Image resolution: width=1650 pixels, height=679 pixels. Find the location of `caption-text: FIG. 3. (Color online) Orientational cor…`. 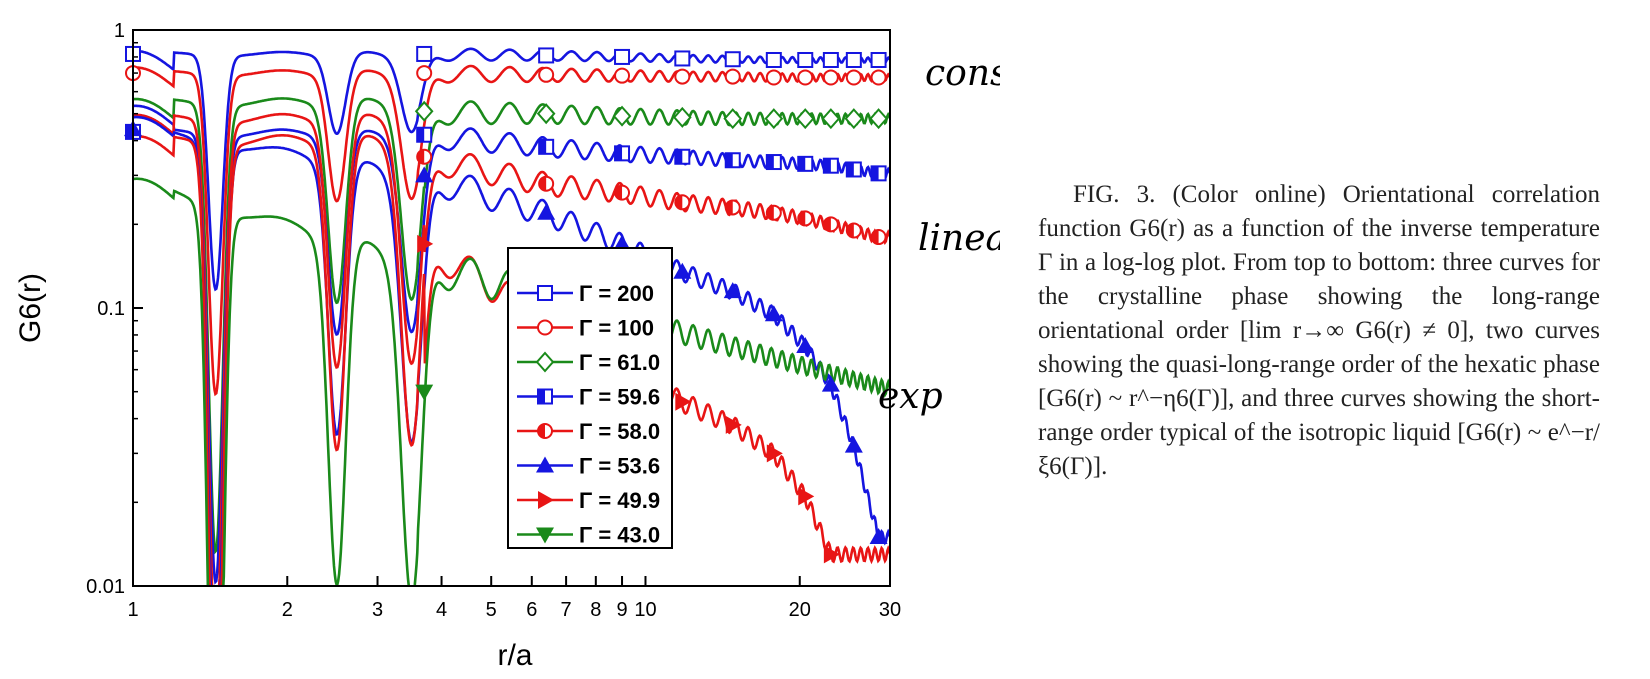

caption-text: FIG. 3. (Color online) Orientational cor… is located at coordinates (1319, 330).